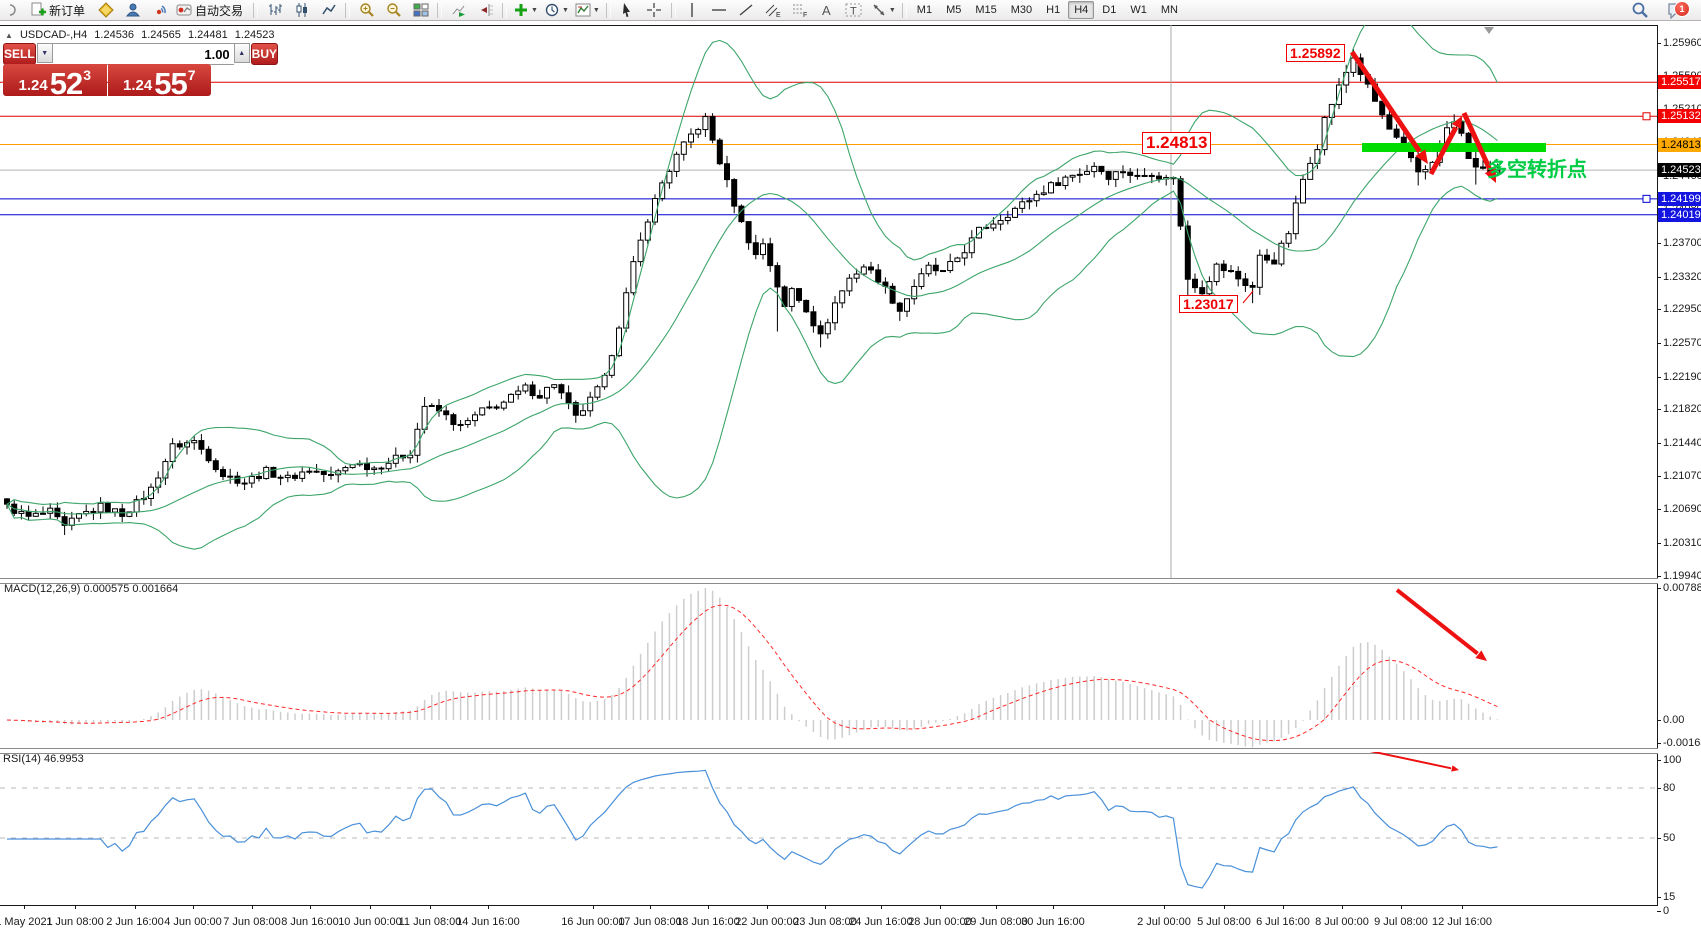 The width and height of the screenshot is (1701, 948). I want to click on market-button, so click(105, 10).